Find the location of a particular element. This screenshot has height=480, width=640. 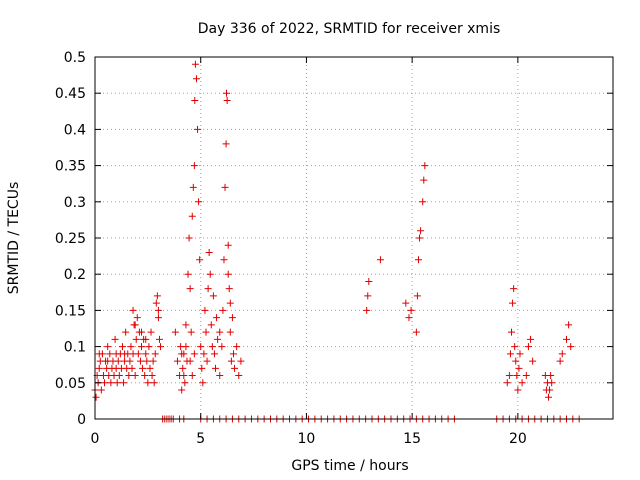

y-axis-label: SRMTID / TECUs is located at coordinates (14, 238).